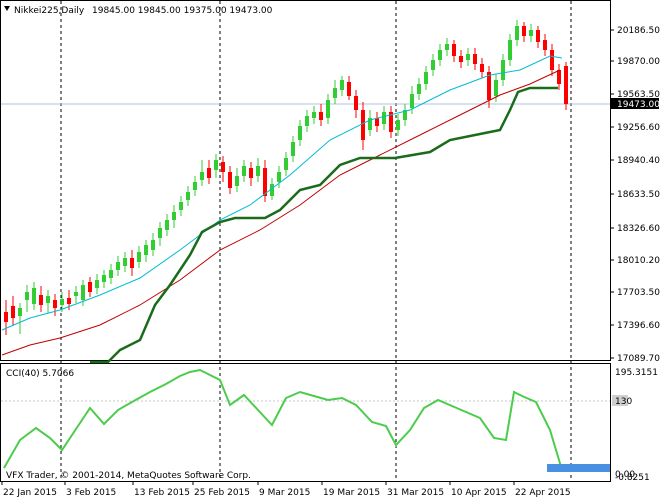 The width and height of the screenshot is (660, 500). Describe the element at coordinates (638, 359) in the screenshot. I see `price-tick-label: 17089.70` at that location.